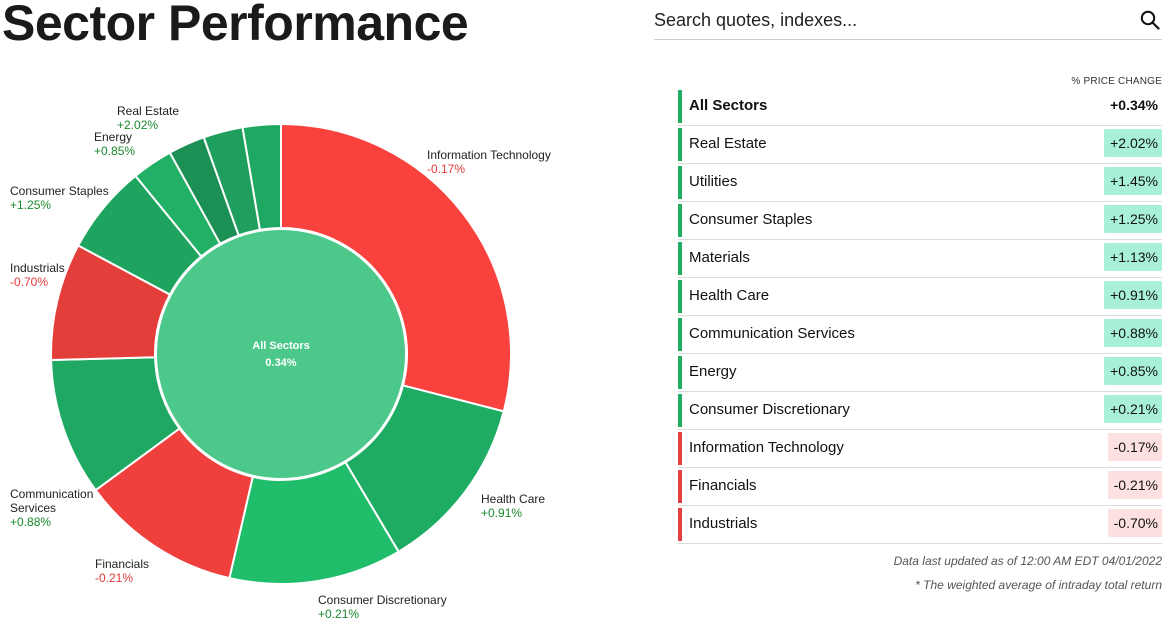 This screenshot has height=624, width=1170. Describe the element at coordinates (501, 513) in the screenshot. I see `slice-label-change: +0.91%` at that location.